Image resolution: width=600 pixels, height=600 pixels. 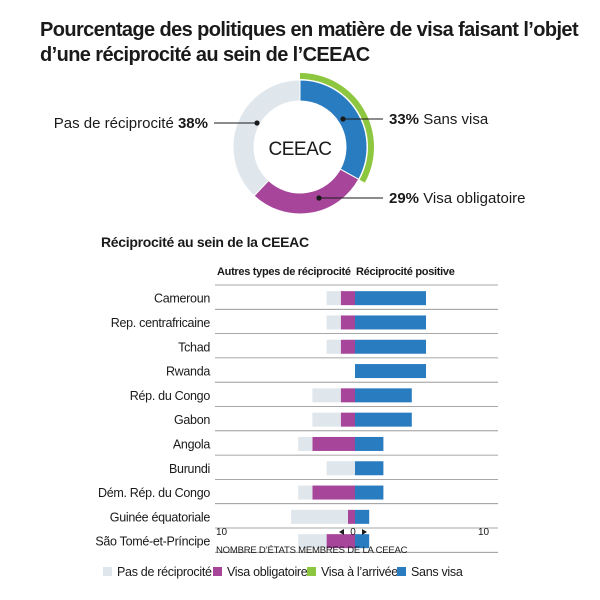 I want to click on bar-chart-title: Réciprocité au sein de la CEEAC, so click(x=205, y=242).